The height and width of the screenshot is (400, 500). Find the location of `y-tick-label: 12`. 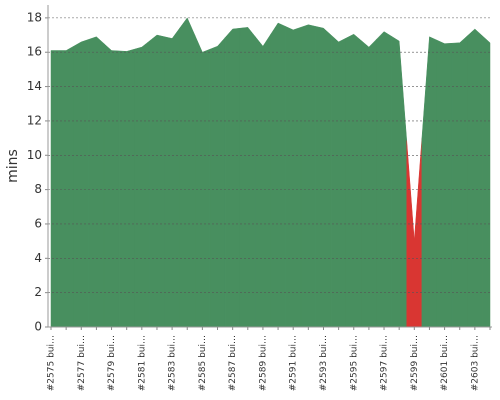

y-tick-label: 12 is located at coordinates (34, 120).